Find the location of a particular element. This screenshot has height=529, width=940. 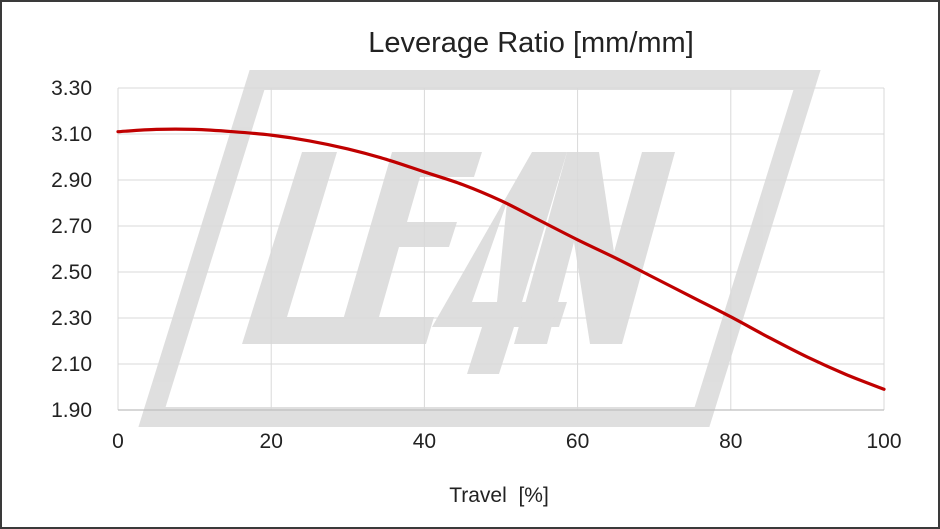

x-tick-label: 60 is located at coordinates (577, 441).